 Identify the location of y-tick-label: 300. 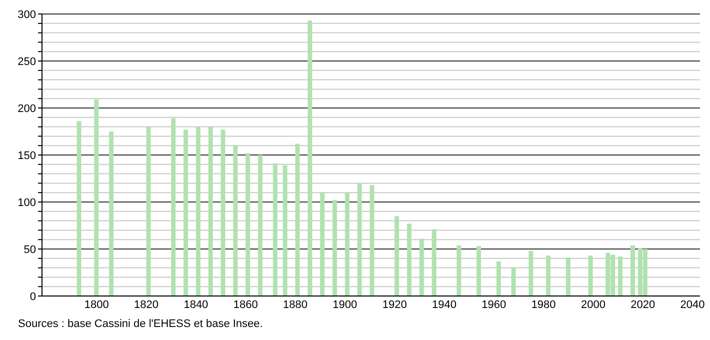
(27, 14).